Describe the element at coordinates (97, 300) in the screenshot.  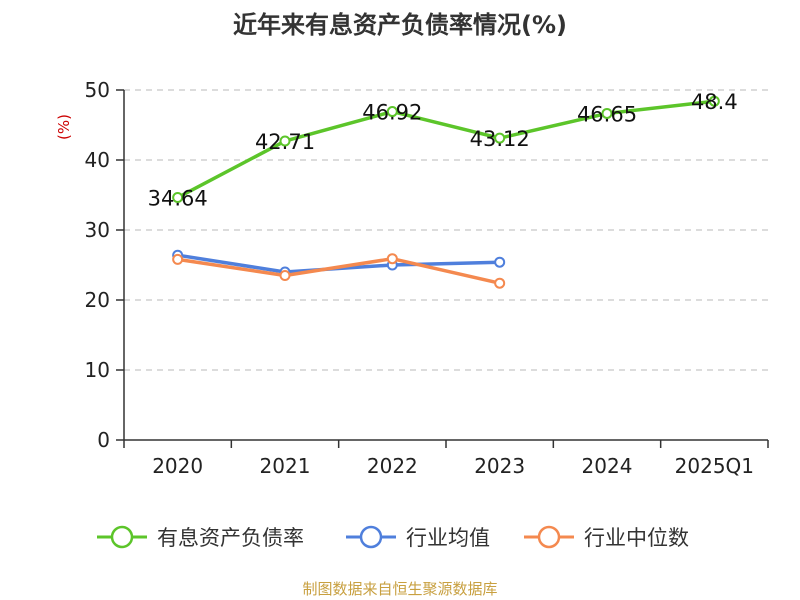
I see `y-tick-label: 20` at that location.